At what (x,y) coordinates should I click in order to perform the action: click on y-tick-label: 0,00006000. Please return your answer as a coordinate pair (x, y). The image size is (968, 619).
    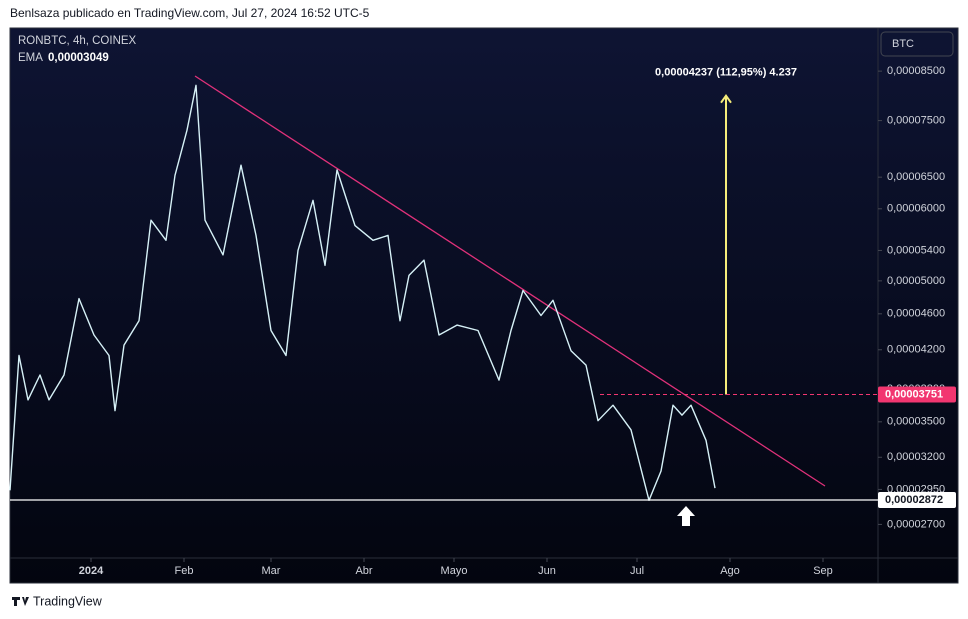
    Looking at the image, I should click on (916, 209).